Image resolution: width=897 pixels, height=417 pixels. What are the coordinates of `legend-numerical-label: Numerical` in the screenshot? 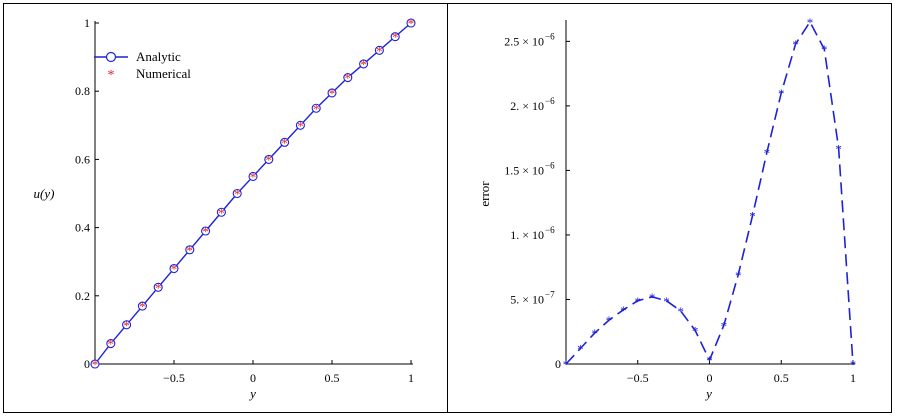 It's located at (163, 73).